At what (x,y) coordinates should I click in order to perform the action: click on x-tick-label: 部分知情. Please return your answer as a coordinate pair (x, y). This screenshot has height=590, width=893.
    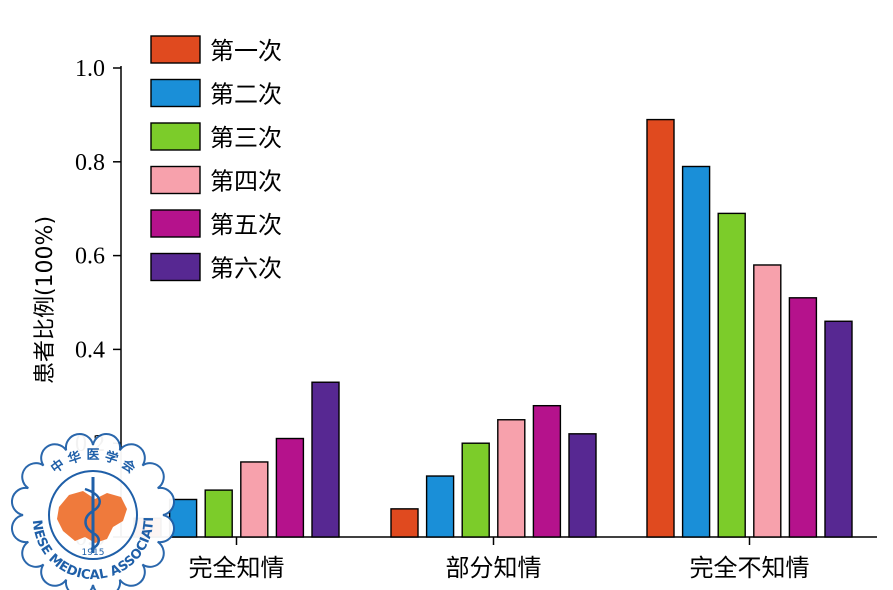
    Looking at the image, I should click on (494, 568).